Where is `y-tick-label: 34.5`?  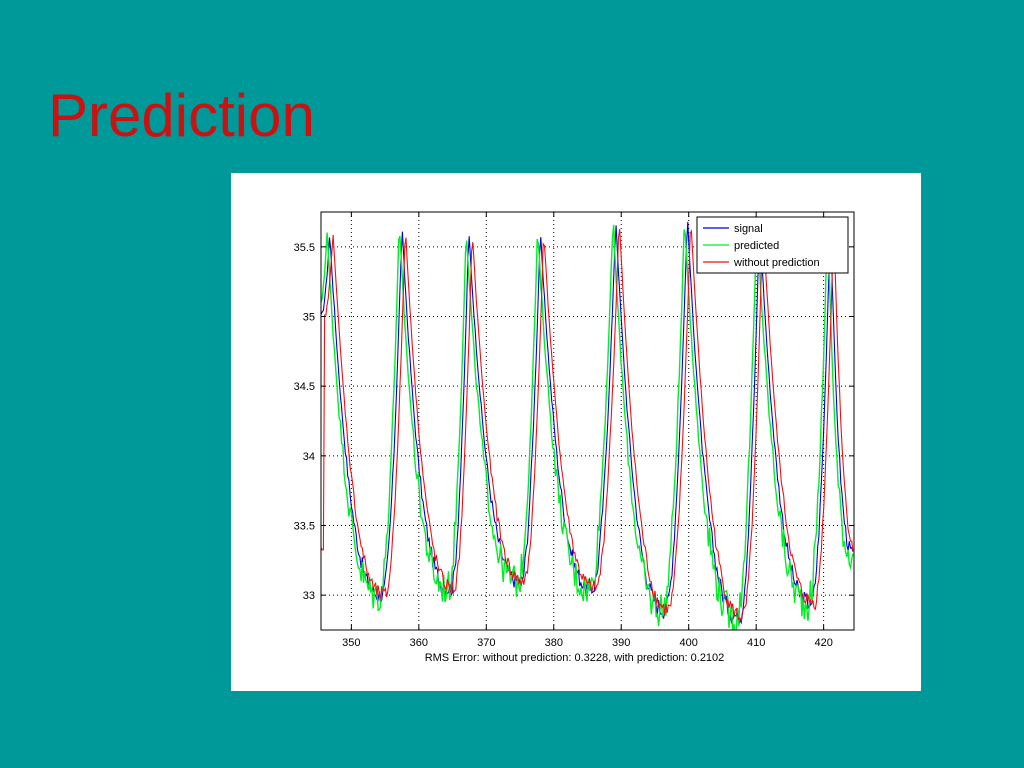
y-tick-label: 34.5 is located at coordinates (304, 387).